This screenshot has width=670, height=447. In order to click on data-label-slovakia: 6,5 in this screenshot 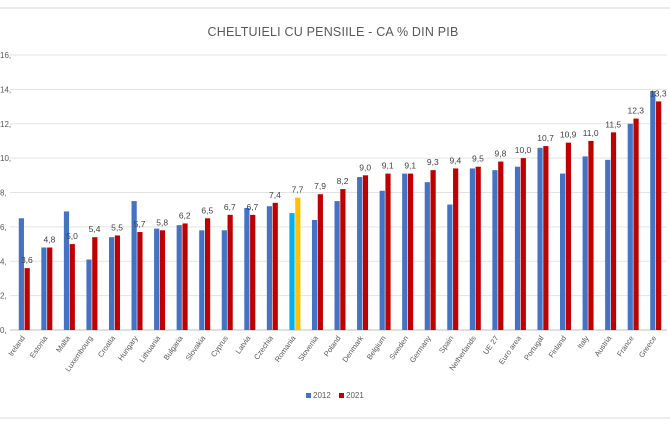, I will do `click(207, 210)`.